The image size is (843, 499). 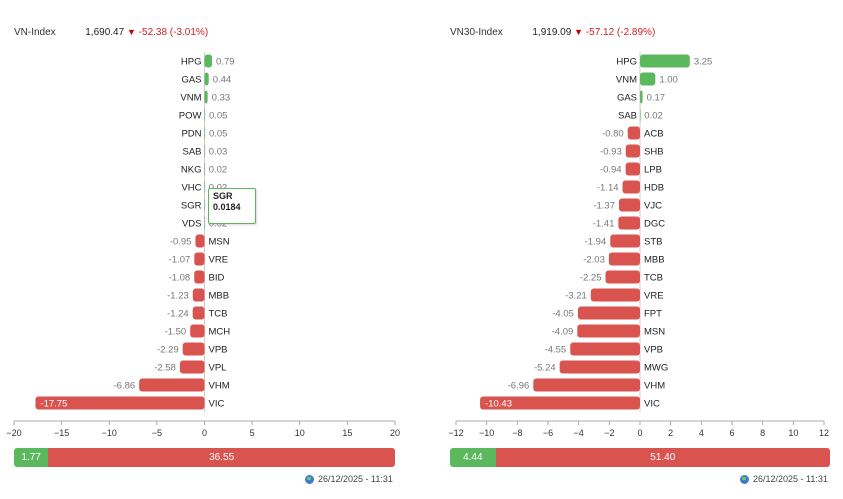 I want to click on ticker-label: VRE, so click(x=219, y=260).